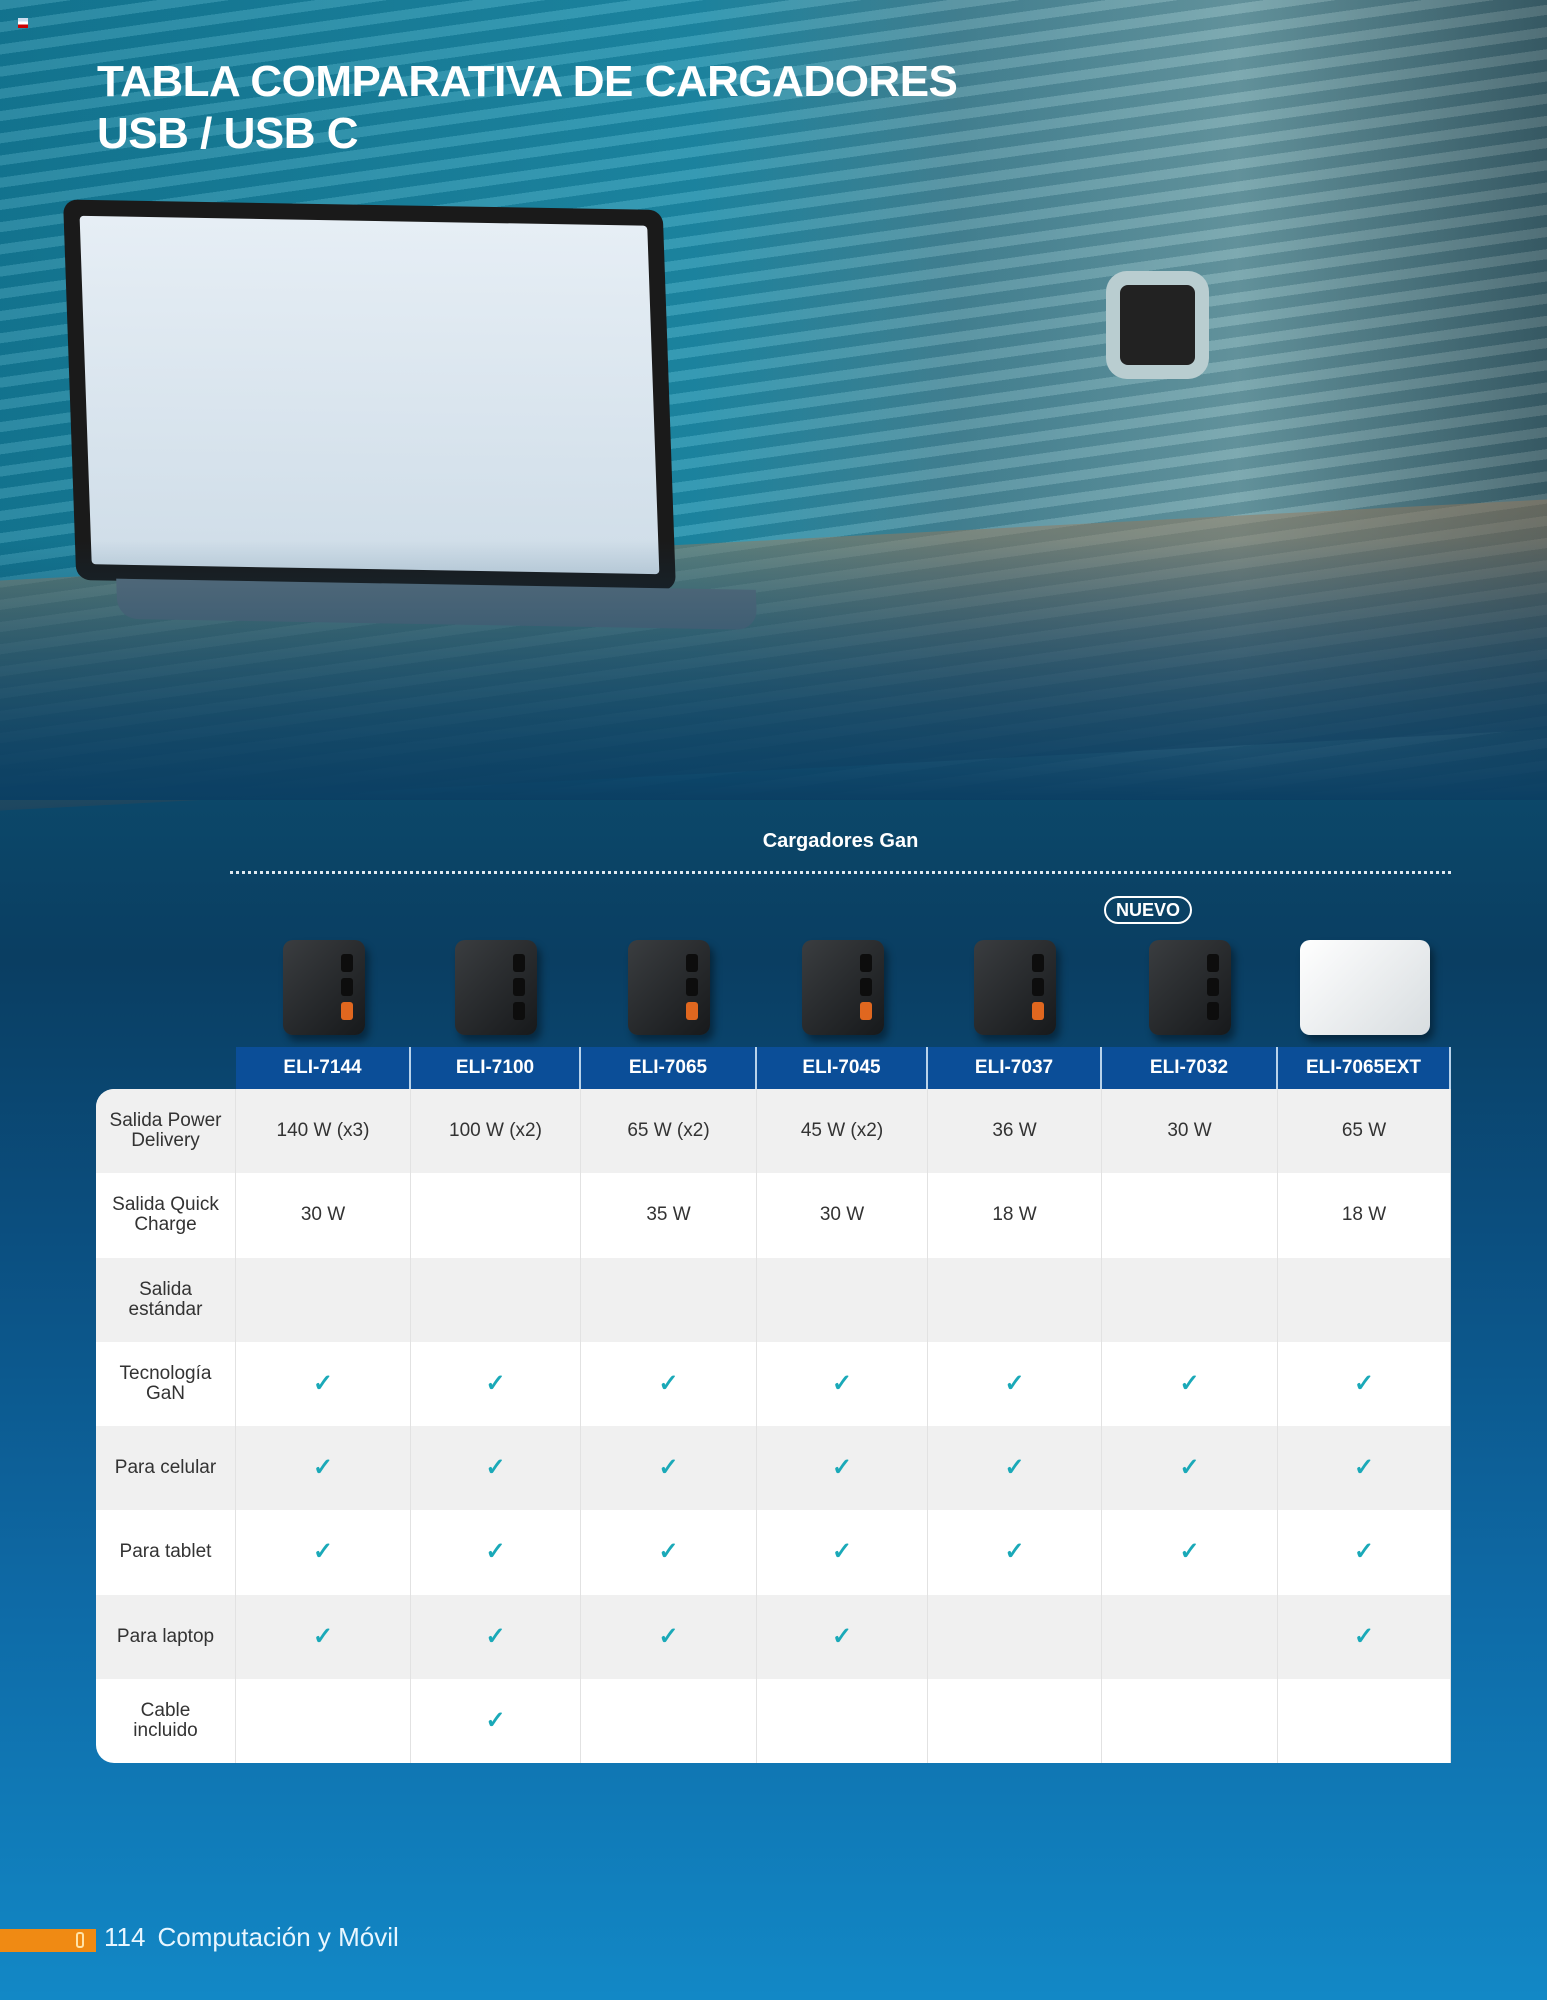  I want to click on table-cell: 140 W (x3), so click(323, 1131).